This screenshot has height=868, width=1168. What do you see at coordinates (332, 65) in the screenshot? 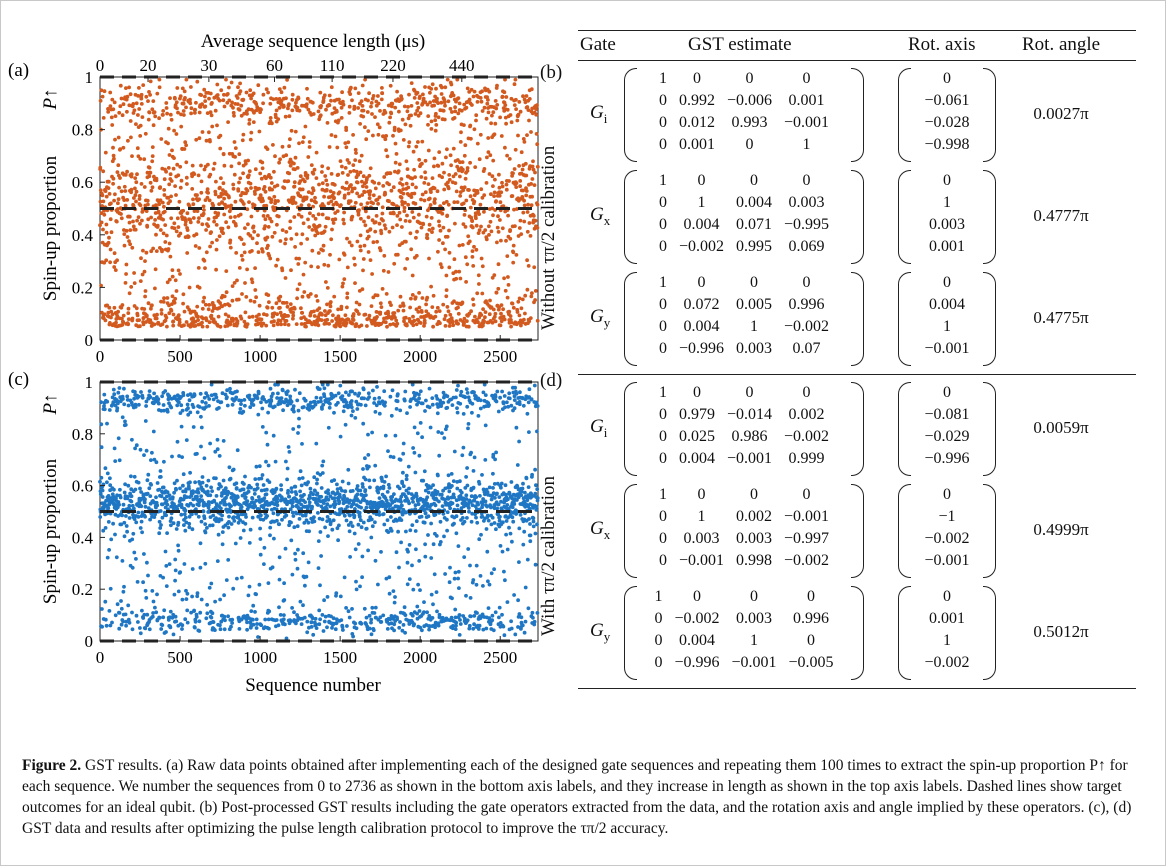
I see `top-tick-label: 110` at bounding box center [332, 65].